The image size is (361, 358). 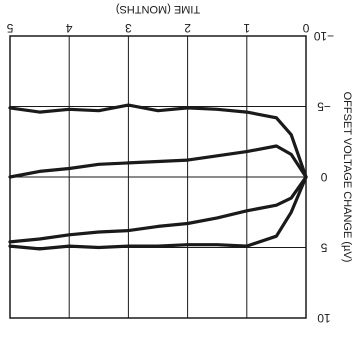 What do you see at coordinates (323, 36) in the screenshot?
I see `y-tick-label: −10` at bounding box center [323, 36].